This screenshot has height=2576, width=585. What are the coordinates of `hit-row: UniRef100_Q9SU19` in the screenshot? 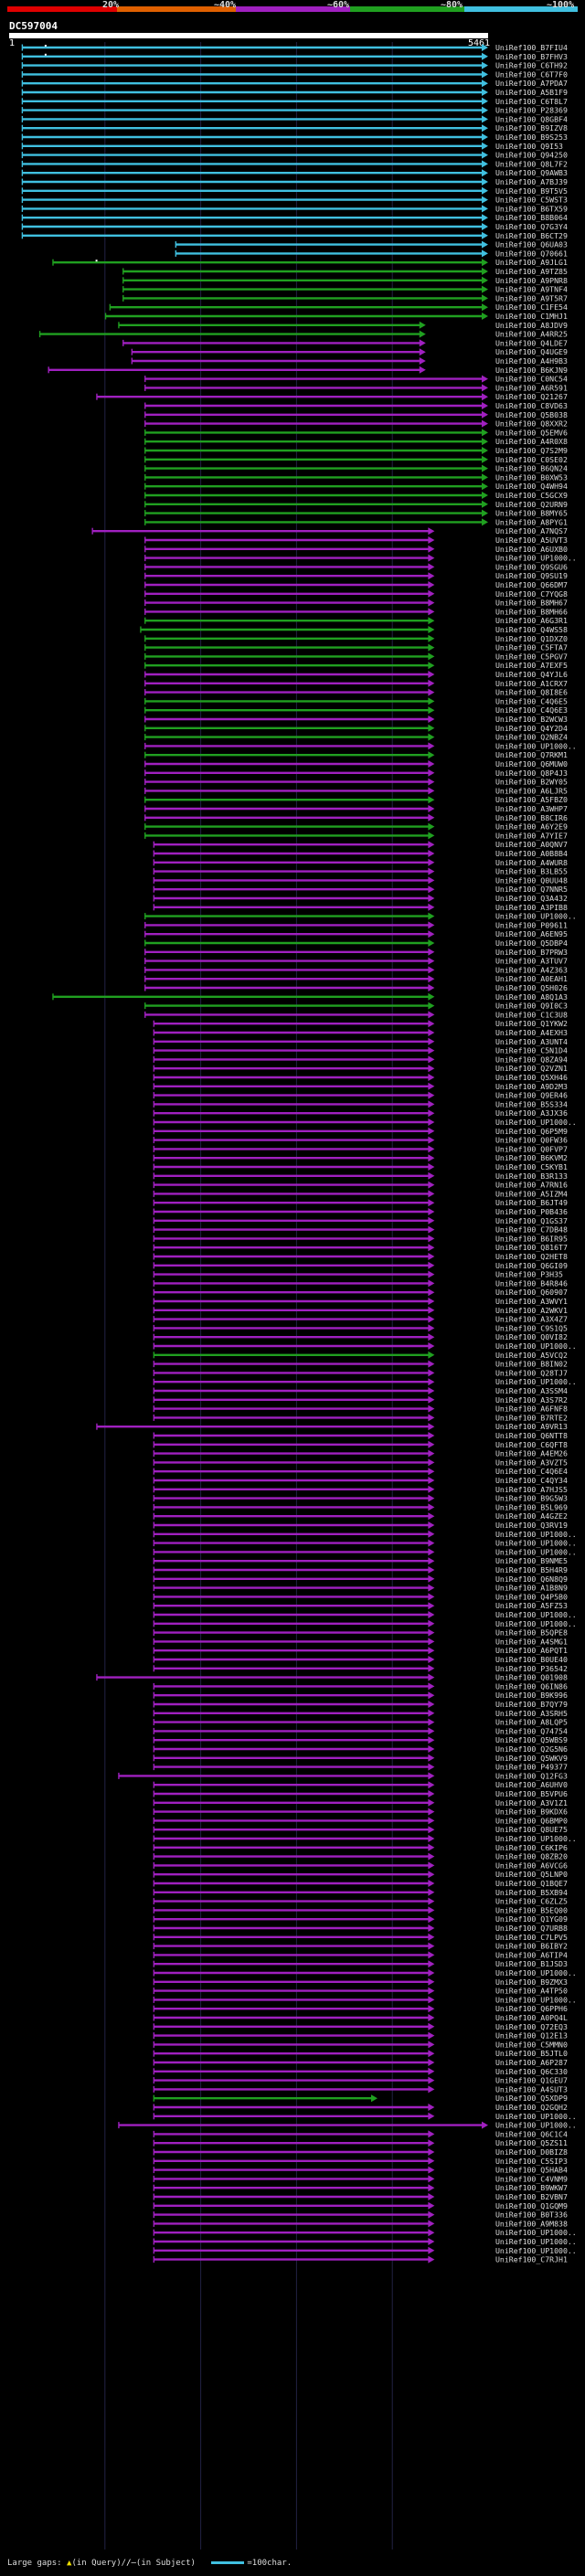 It's located at (356, 575).